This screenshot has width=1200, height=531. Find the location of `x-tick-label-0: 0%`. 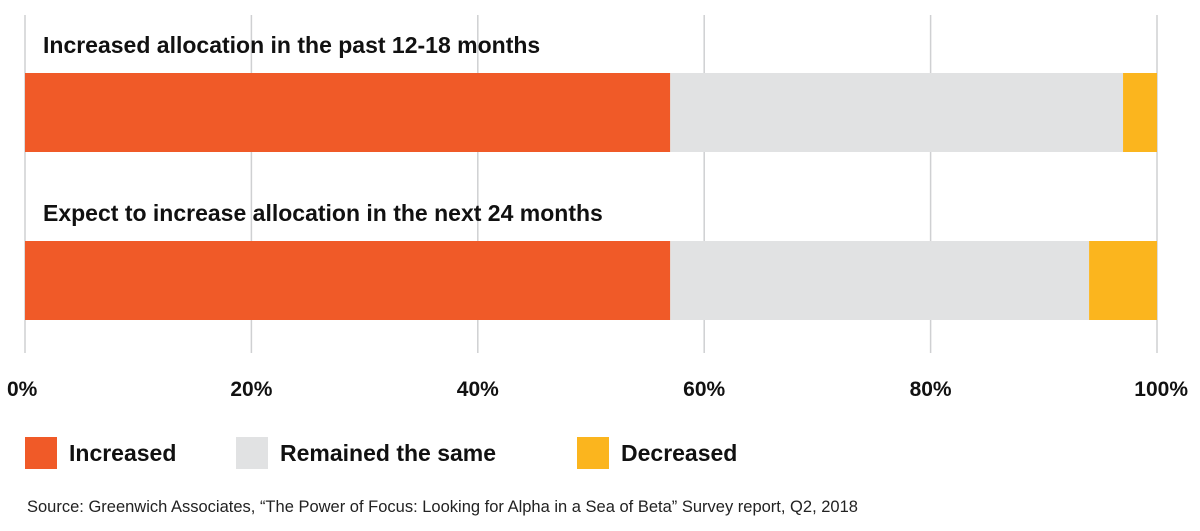

x-tick-label-0: 0% is located at coordinates (22, 389).